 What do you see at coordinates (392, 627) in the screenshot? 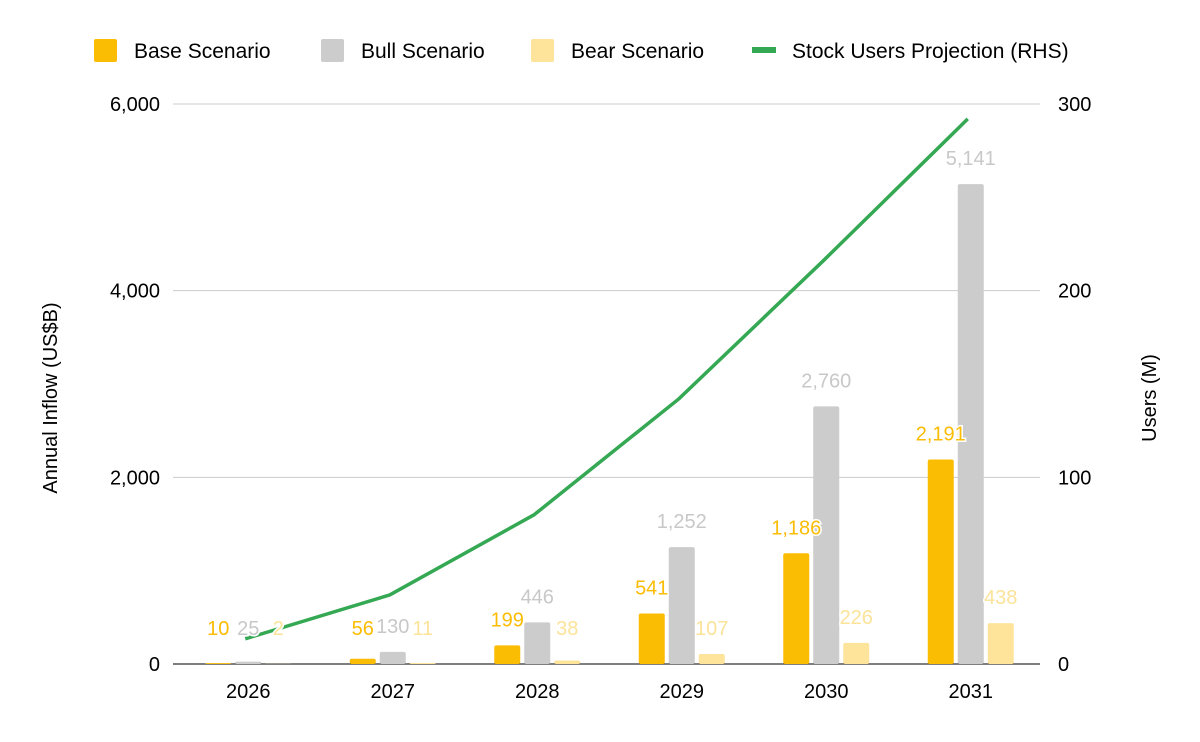
I see `data-label: 130` at bounding box center [392, 627].